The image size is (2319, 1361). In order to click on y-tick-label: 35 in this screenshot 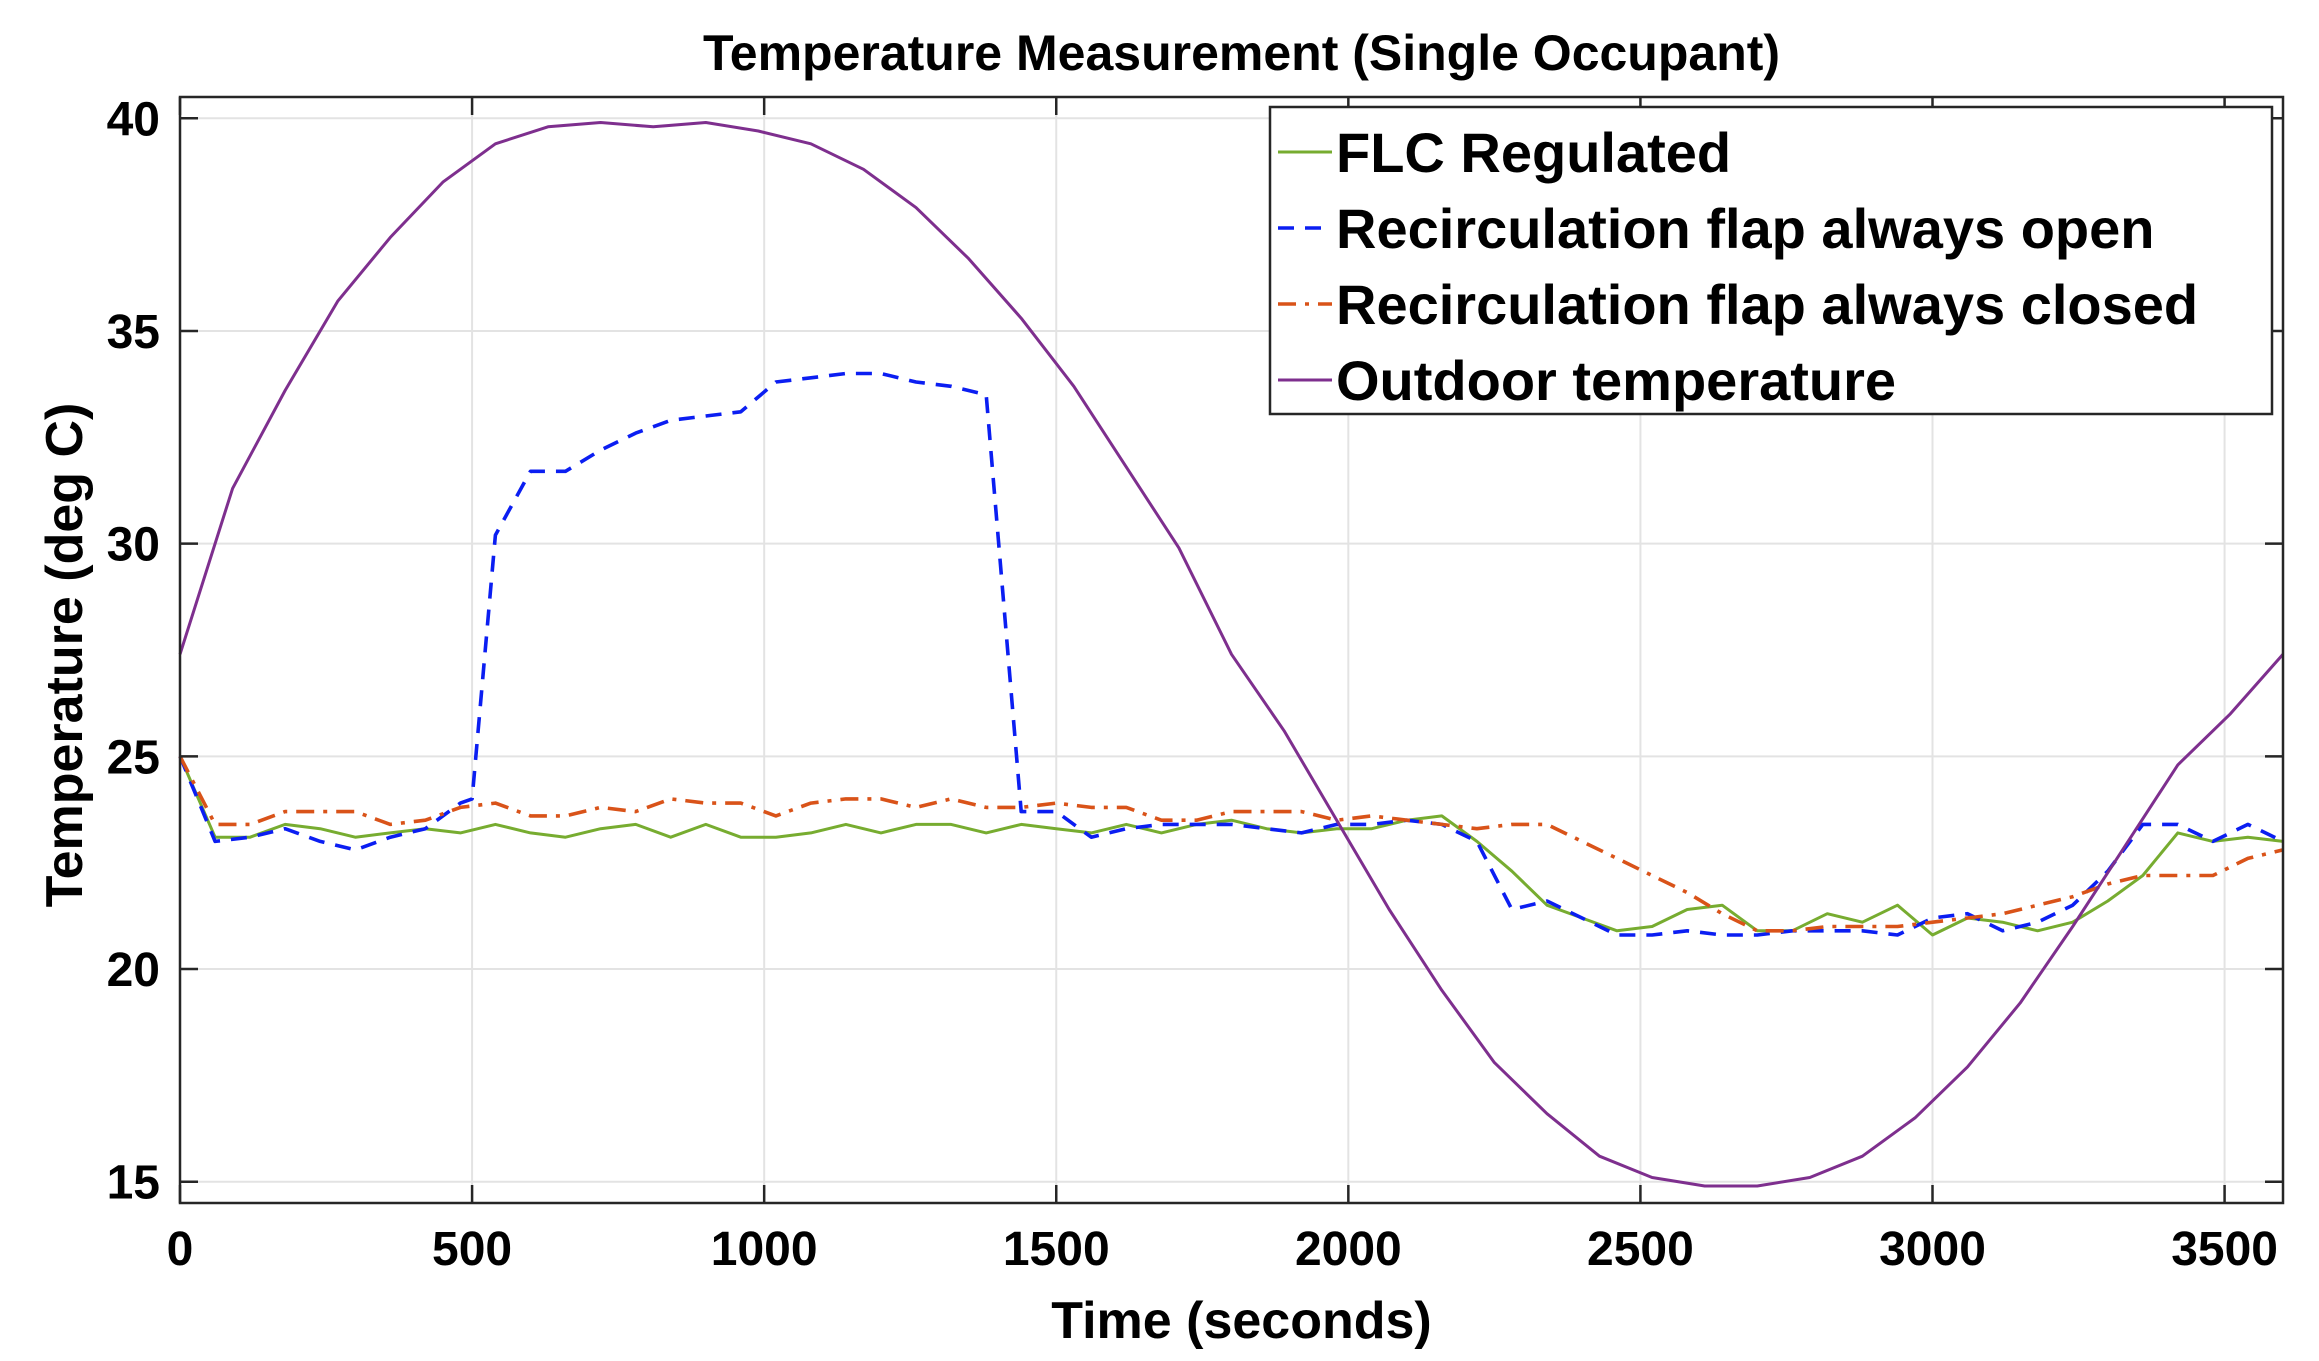, I will do `click(133, 332)`.